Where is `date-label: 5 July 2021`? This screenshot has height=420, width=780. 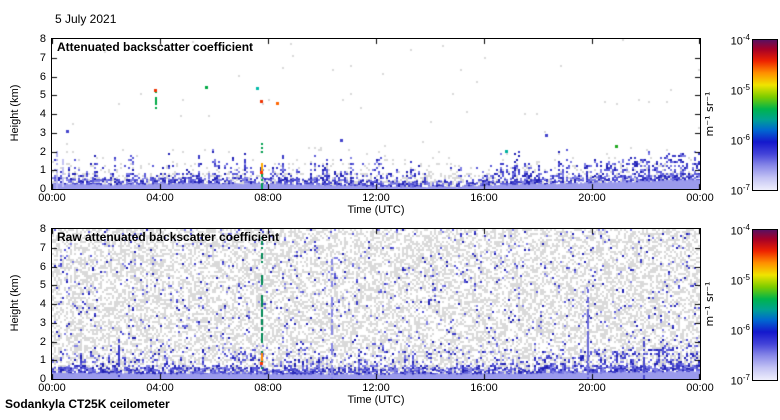
date-label: 5 July 2021 is located at coordinates (86, 19).